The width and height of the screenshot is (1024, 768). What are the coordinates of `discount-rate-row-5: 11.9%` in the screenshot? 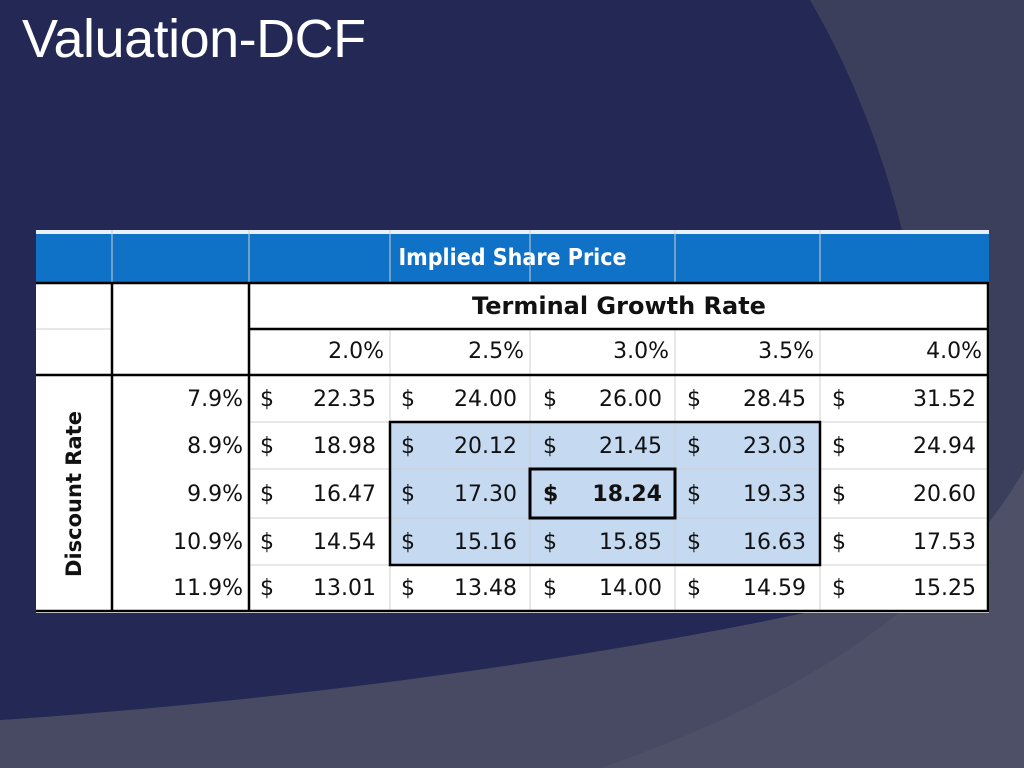 It's located at (208, 588).